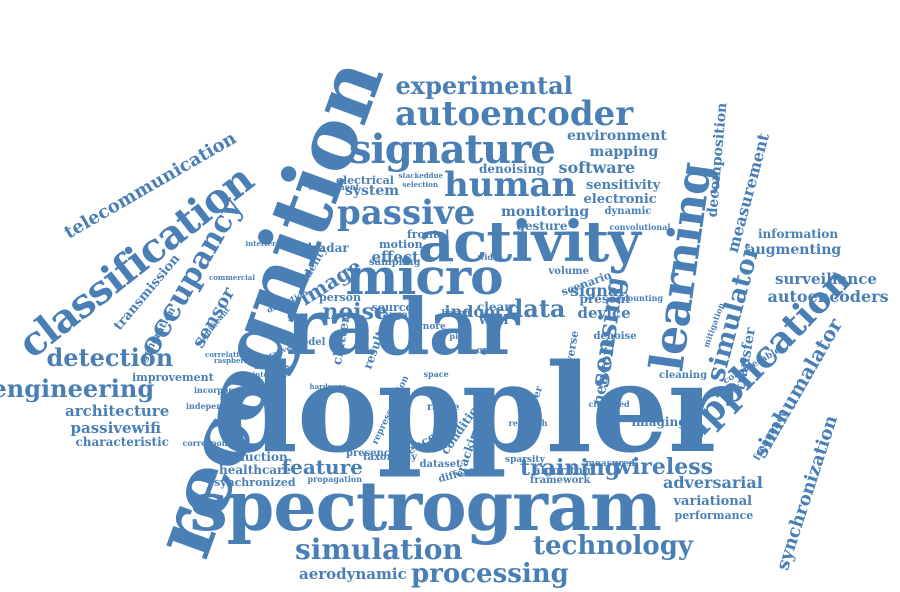 Image resolution: width=900 pixels, height=592 pixels. Describe the element at coordinates (428, 234) in the screenshot. I see `word-frontal: frontal` at that location.